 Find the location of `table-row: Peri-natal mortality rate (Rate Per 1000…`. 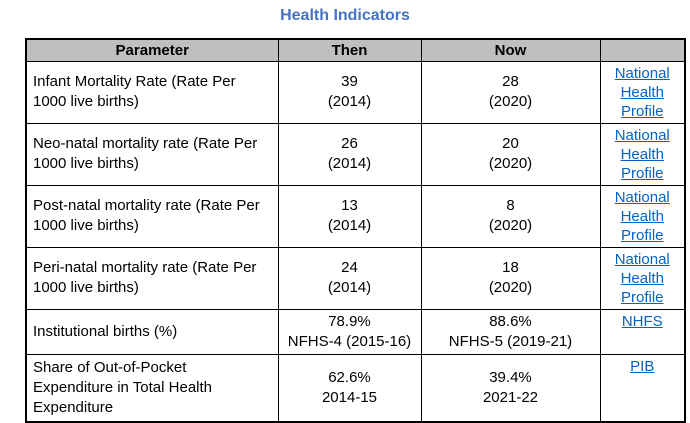

table-row: Peri-natal mortality rate (Rate Per 1000… is located at coordinates (355, 278).